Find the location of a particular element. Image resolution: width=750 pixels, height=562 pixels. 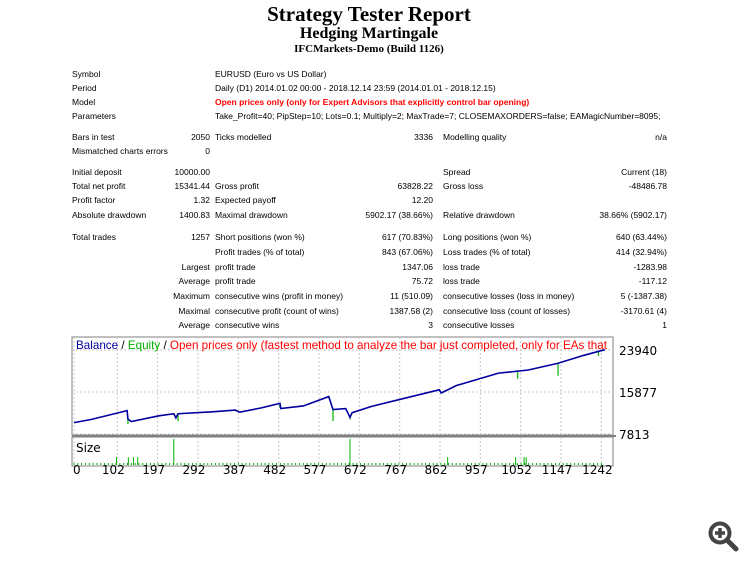

stat-l2: Ticks modelled is located at coordinates (243, 137).